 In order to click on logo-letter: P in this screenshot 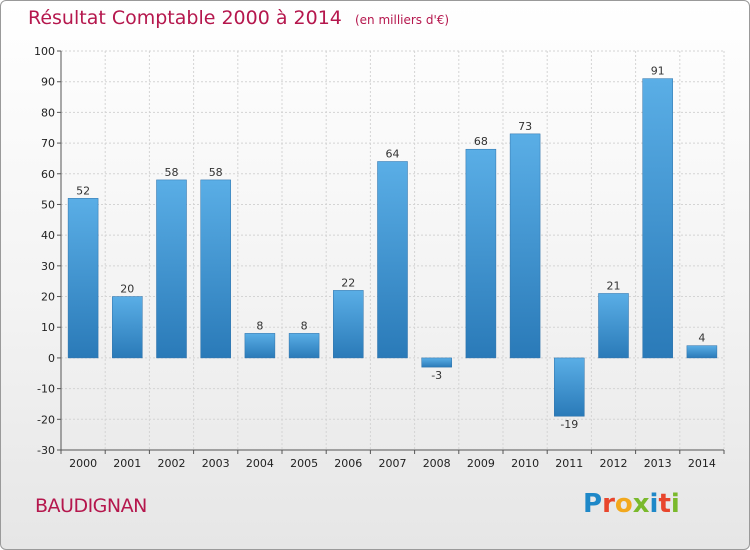, I will do `click(593, 504)`.